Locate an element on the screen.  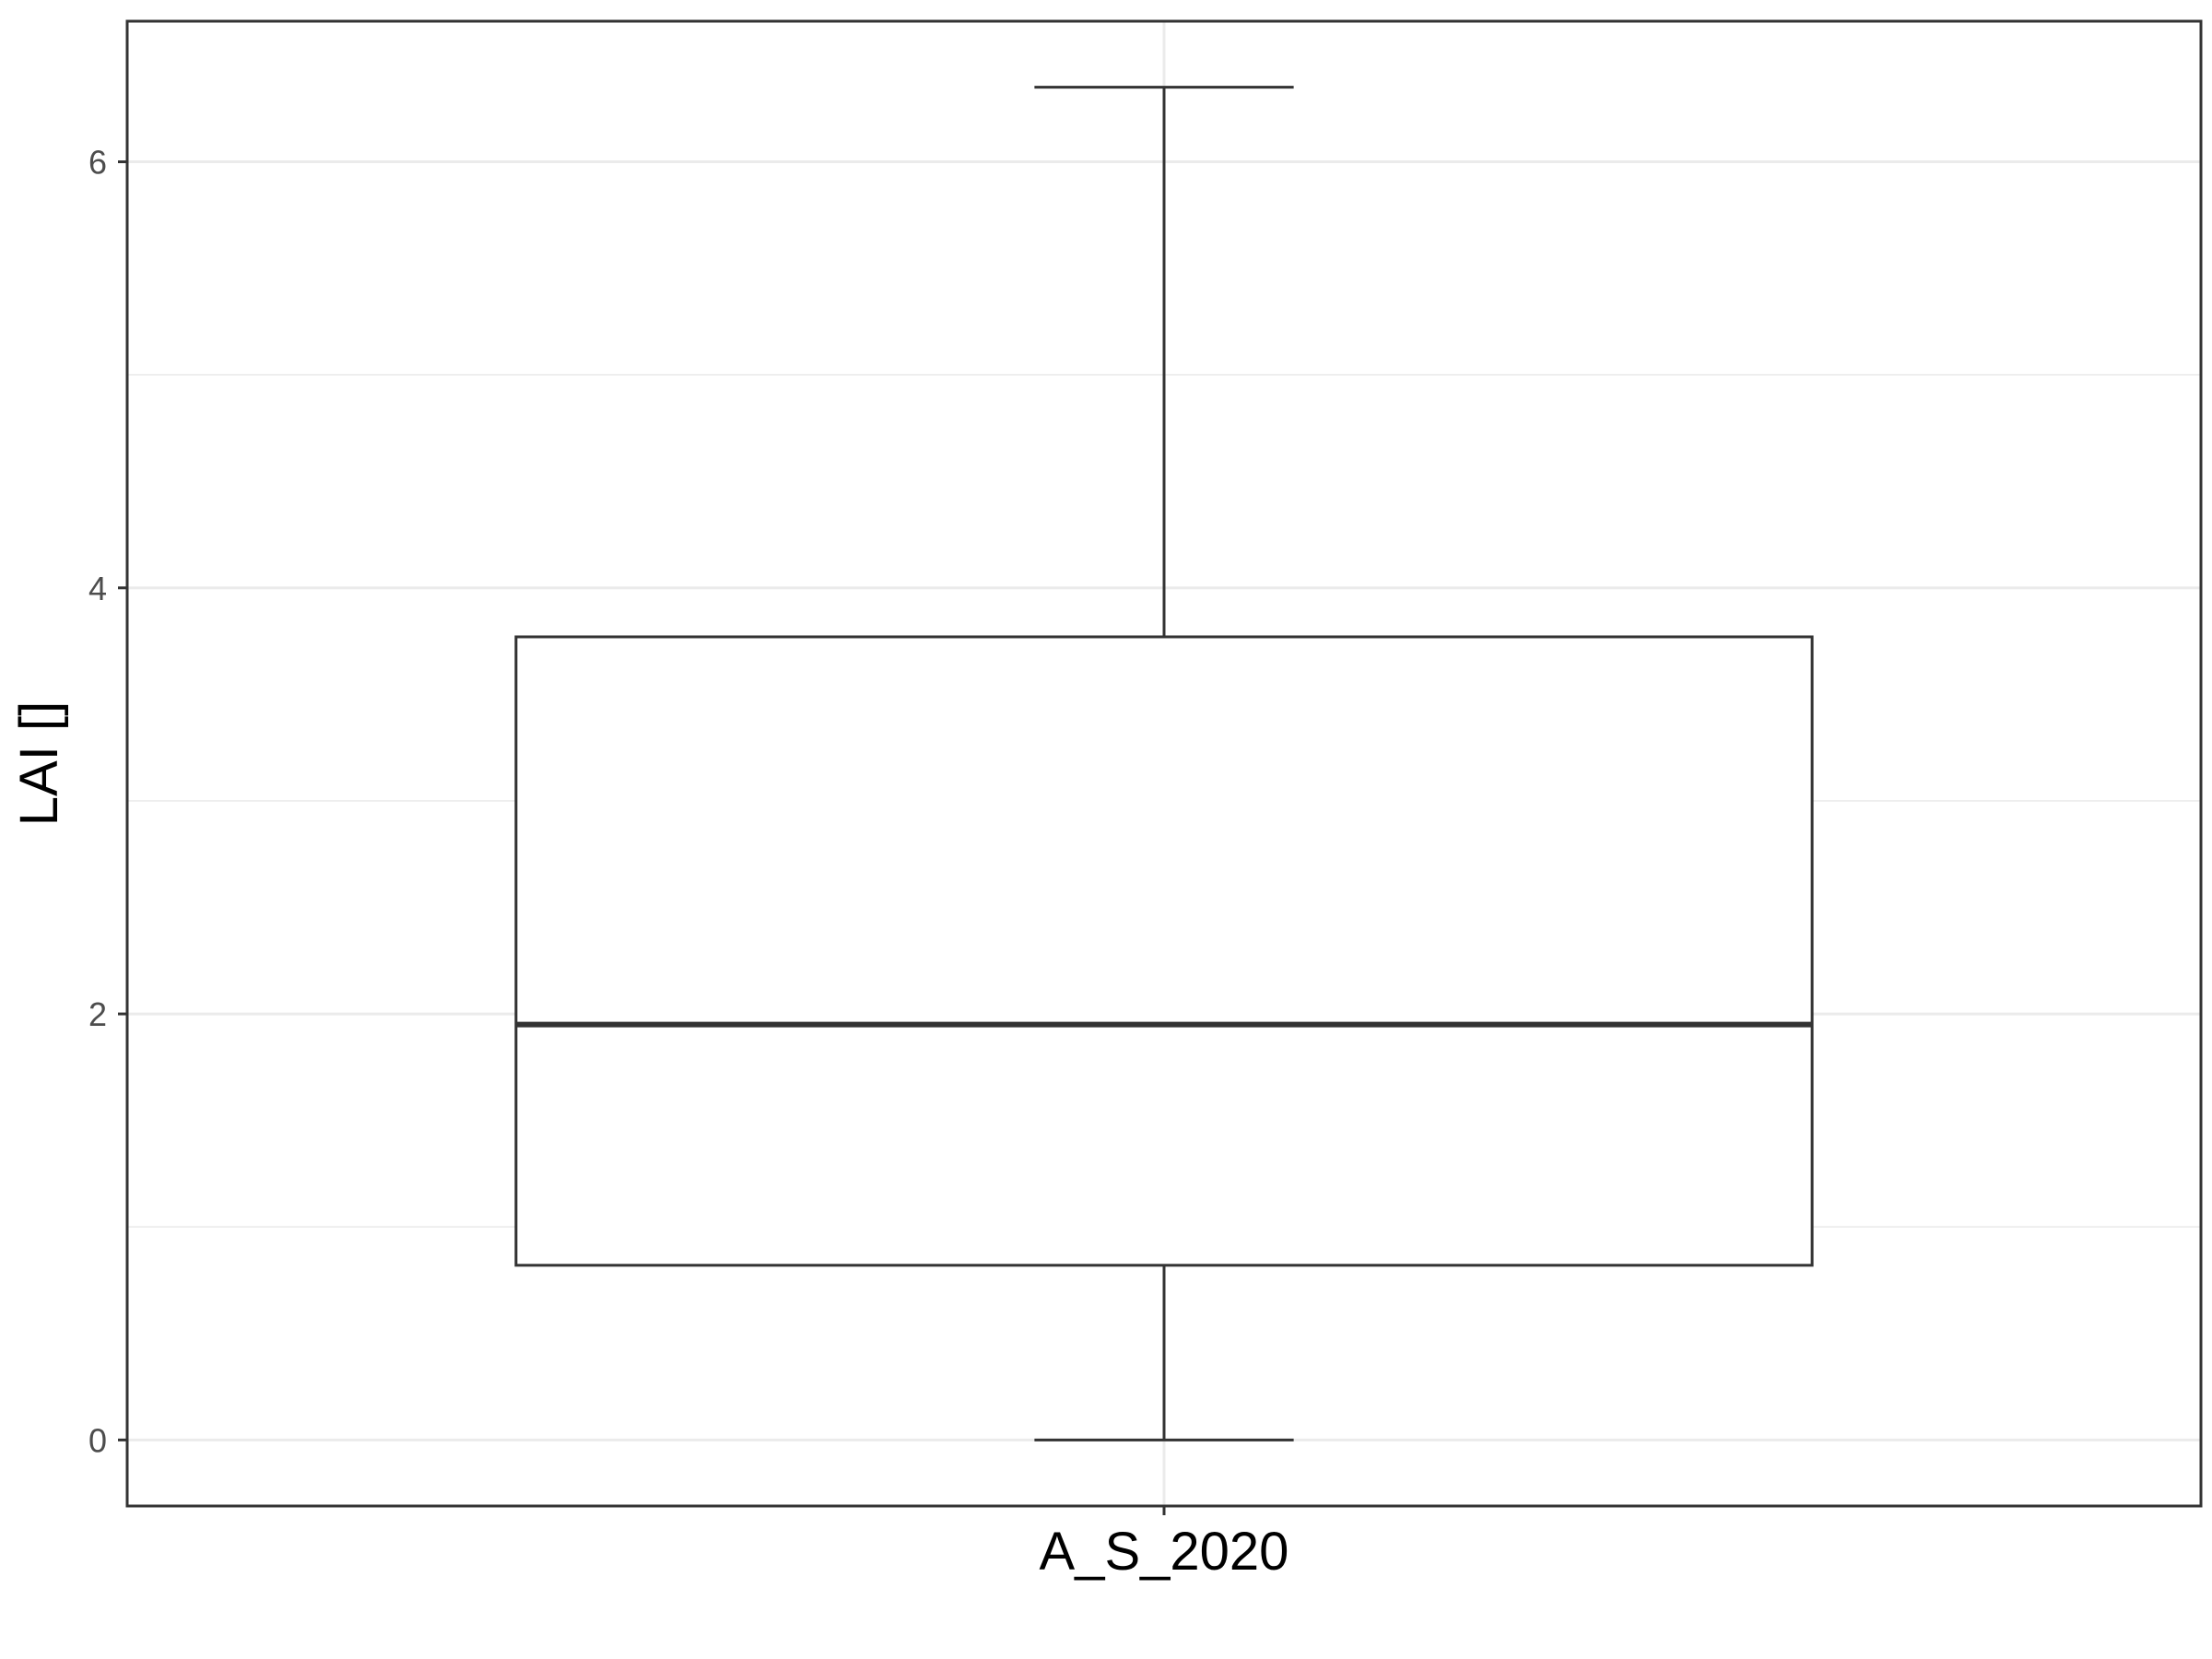
y-tick-label: 2 is located at coordinates (97, 1014).